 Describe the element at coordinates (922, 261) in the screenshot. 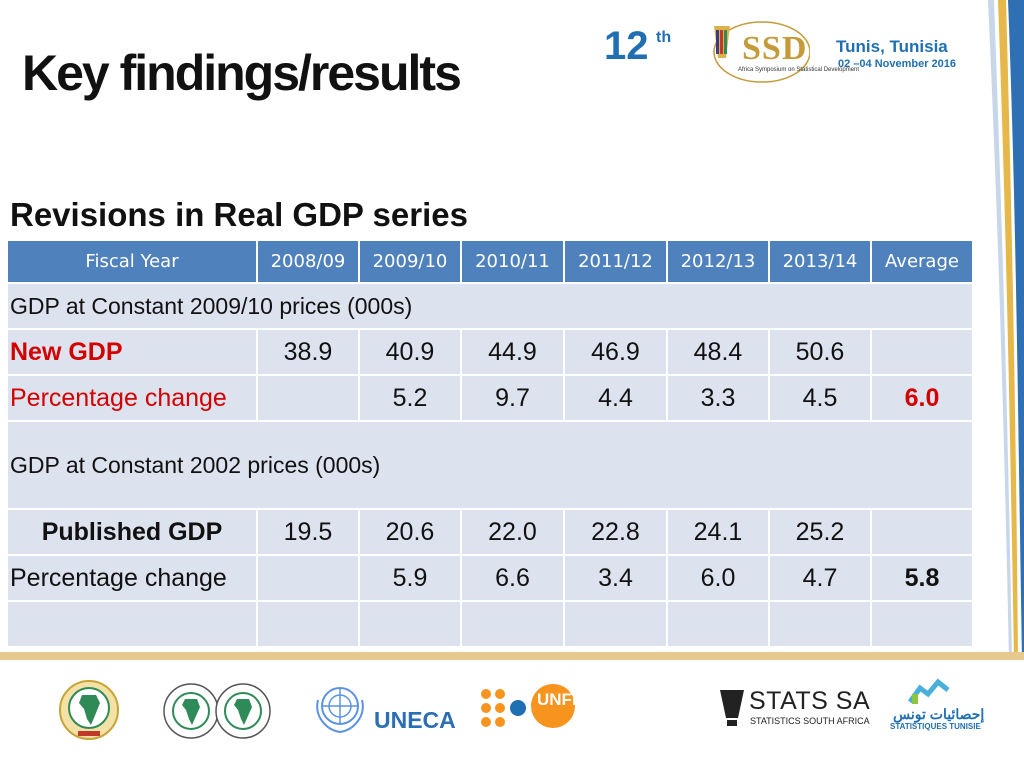

I see `column-header: Average` at that location.